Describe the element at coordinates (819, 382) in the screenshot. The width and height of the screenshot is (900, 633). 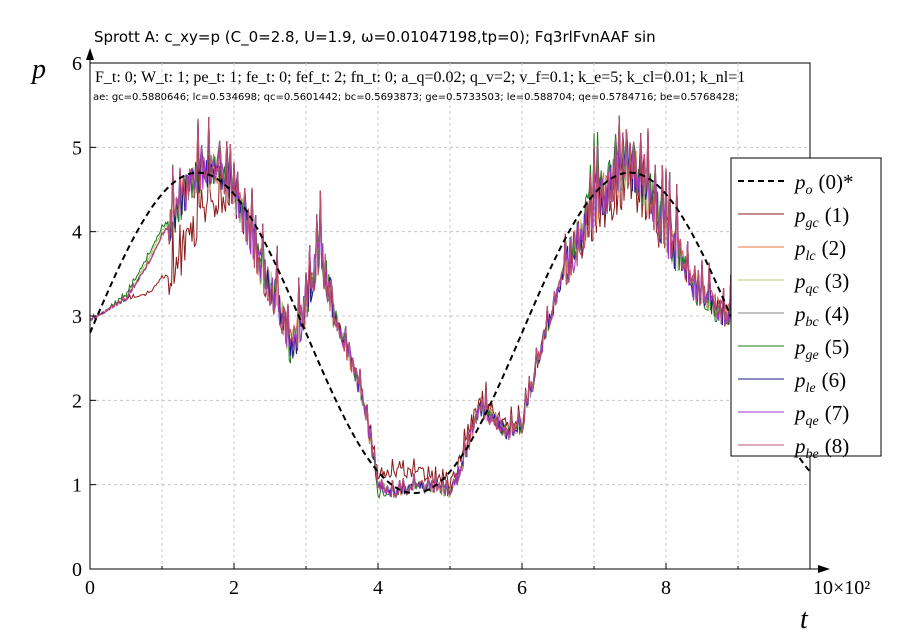
I see `legend-label: ple (6)` at that location.